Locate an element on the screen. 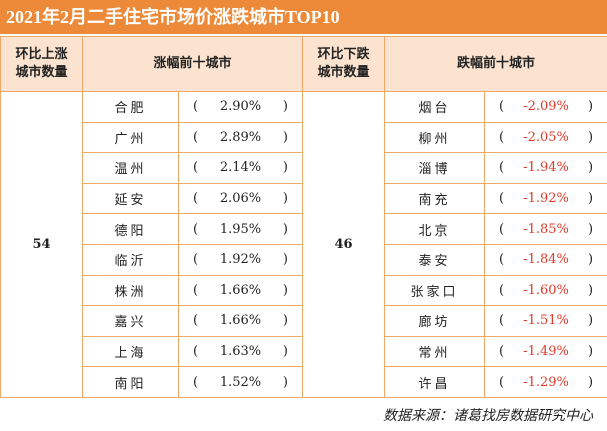 Image resolution: width=607 pixels, height=431 pixels. up-pct-cell: (1.95%) is located at coordinates (240, 229).